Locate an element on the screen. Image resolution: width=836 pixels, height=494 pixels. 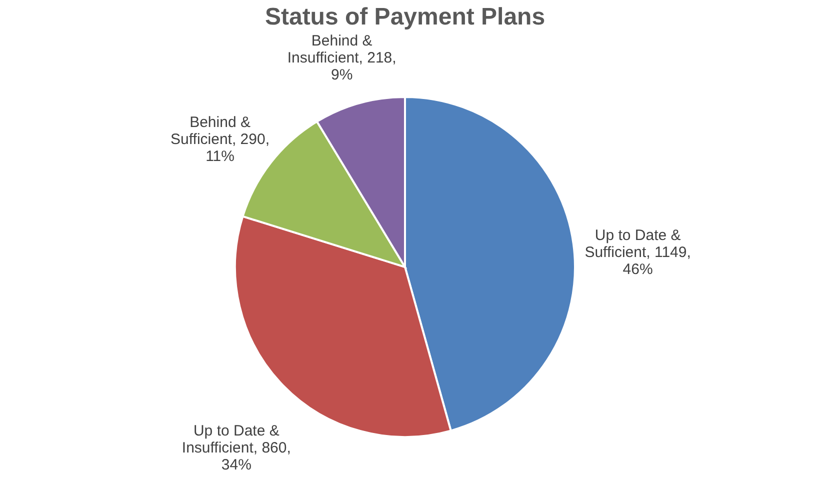
slice-label: Behind & Sufficient, 290, 11% is located at coordinates (220, 140).